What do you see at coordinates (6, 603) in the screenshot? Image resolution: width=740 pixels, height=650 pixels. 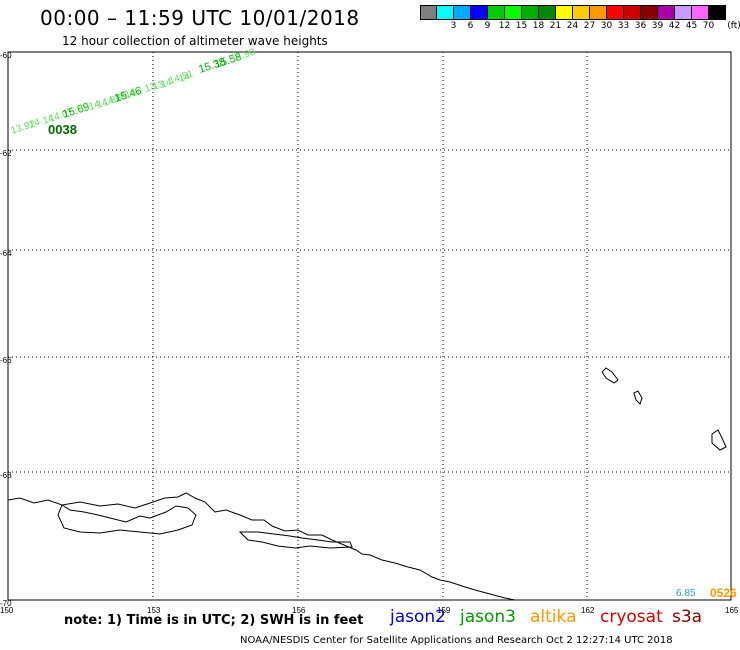 I see `latitude-tick-label: -70` at bounding box center [6, 603].